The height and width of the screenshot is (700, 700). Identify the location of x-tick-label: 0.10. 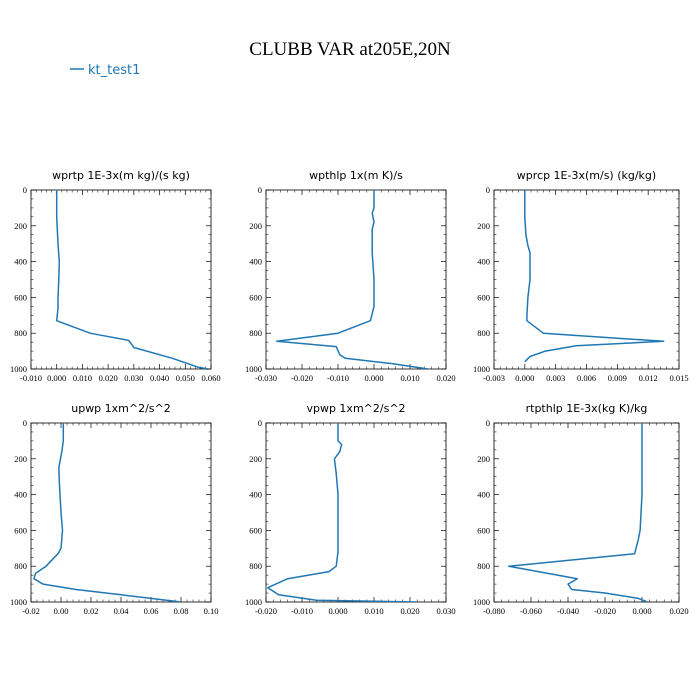
(211, 611).